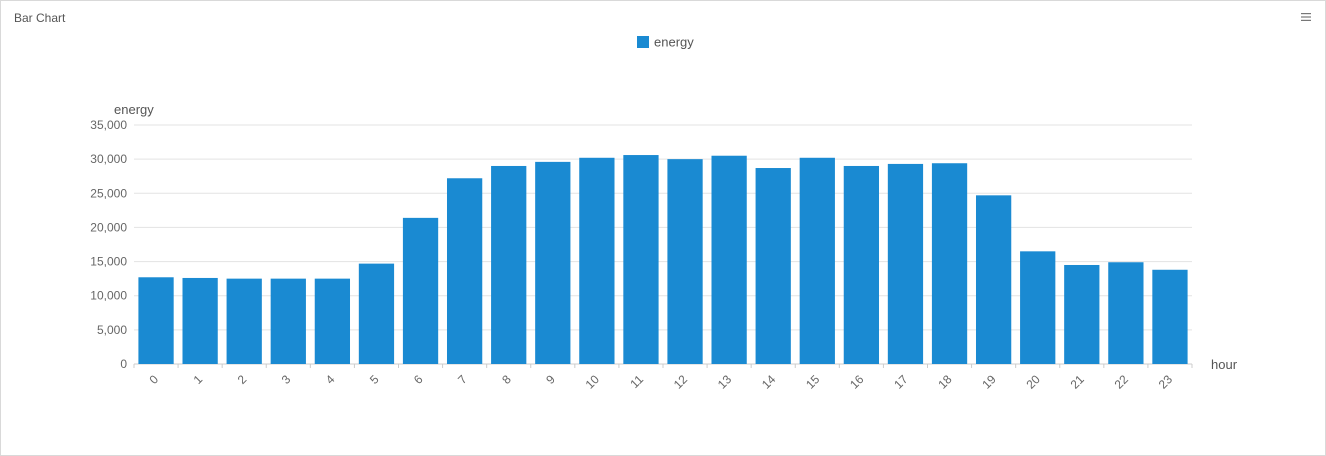 This screenshot has width=1326, height=456. Describe the element at coordinates (123, 364) in the screenshot. I see `y-tick-label: 0` at that location.